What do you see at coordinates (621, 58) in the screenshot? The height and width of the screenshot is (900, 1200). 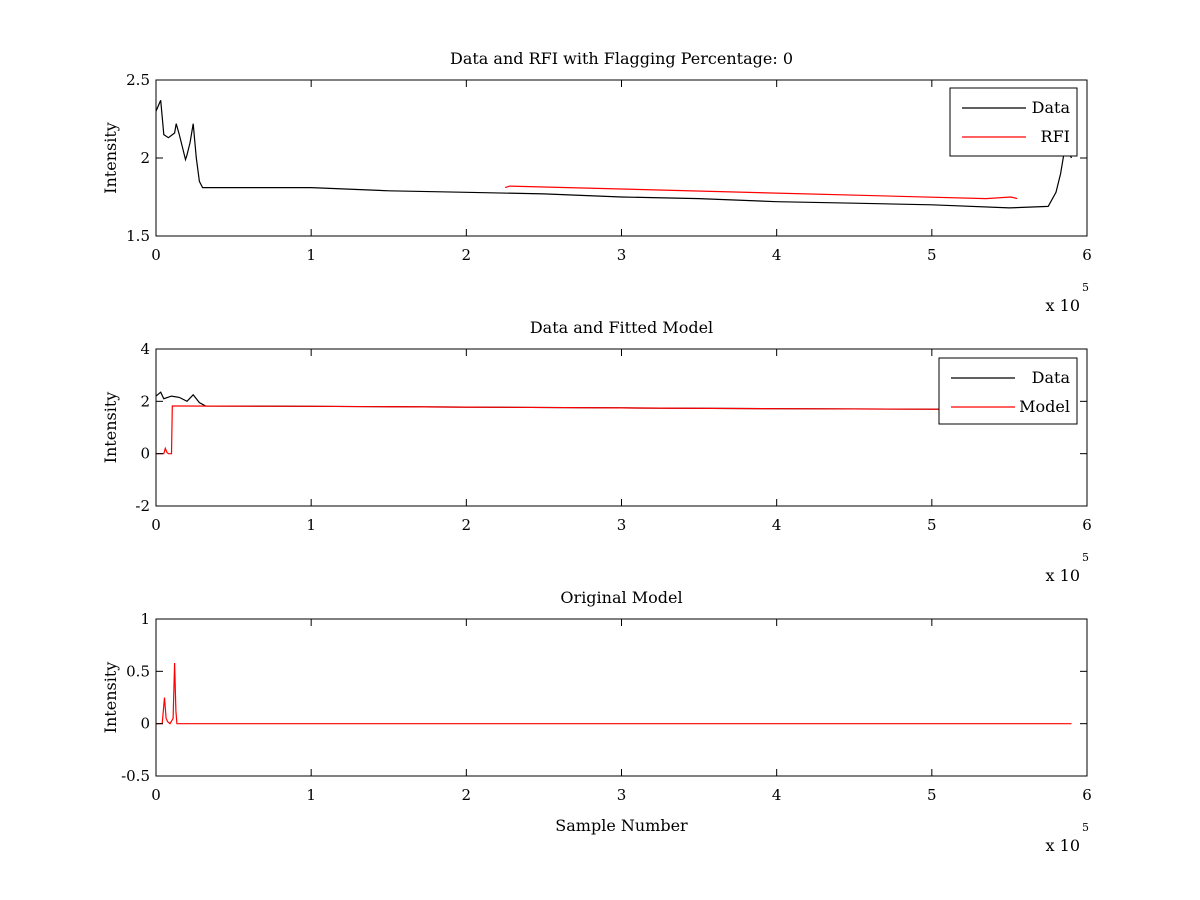 I see `panel-title: Data and RFI with Flagging Percentage: 0` at bounding box center [621, 58].